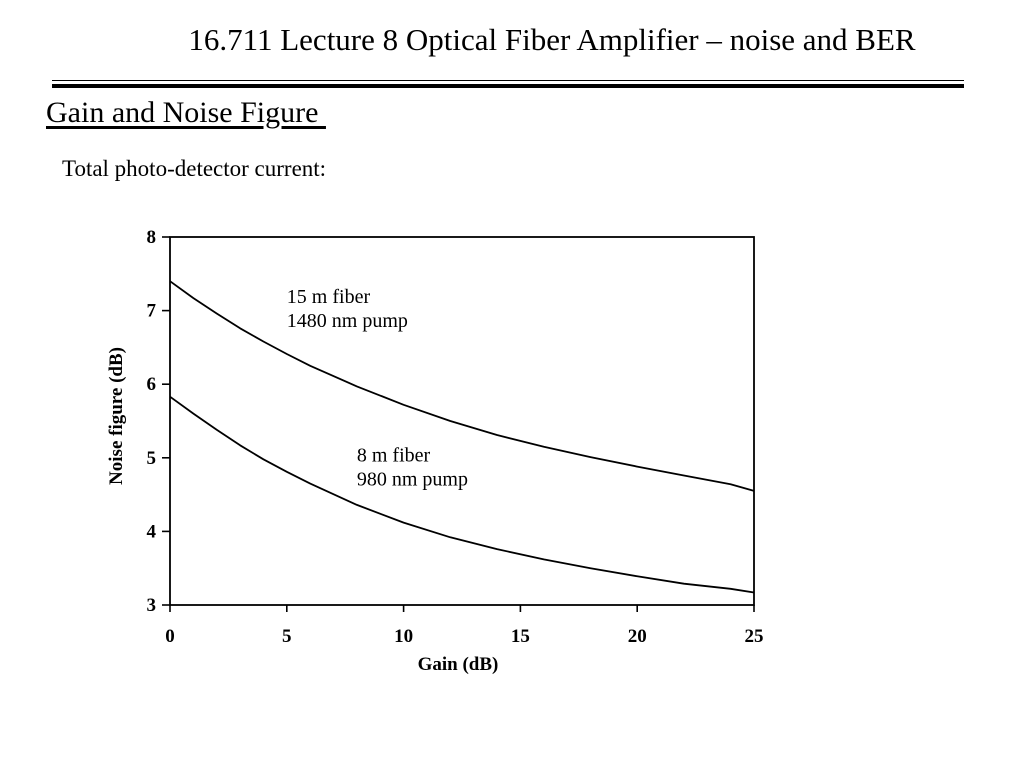 The width and height of the screenshot is (1024, 768). Describe the element at coordinates (754, 636) in the screenshot. I see `x-tick-label: 25` at that location.